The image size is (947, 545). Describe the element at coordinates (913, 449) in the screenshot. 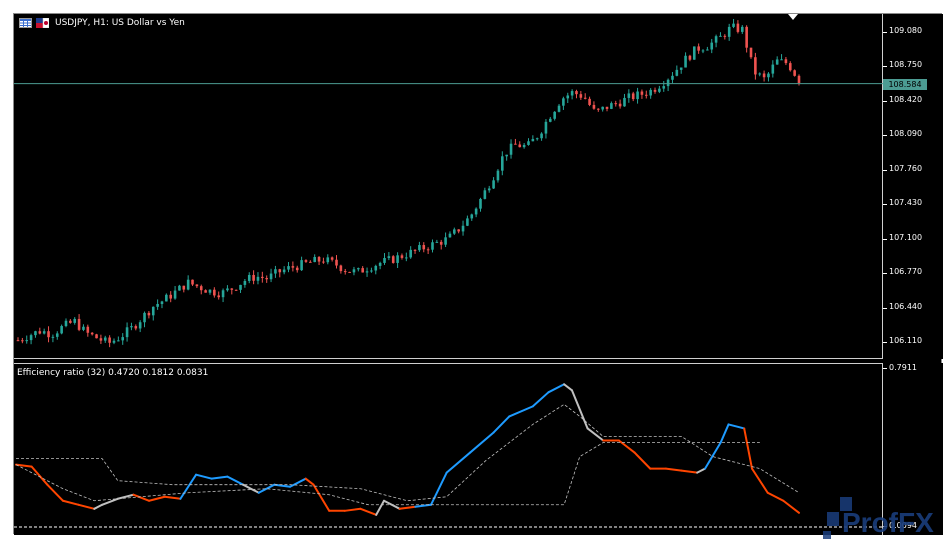

I see `indicator-scale: 0.7911 0.0094` at that location.